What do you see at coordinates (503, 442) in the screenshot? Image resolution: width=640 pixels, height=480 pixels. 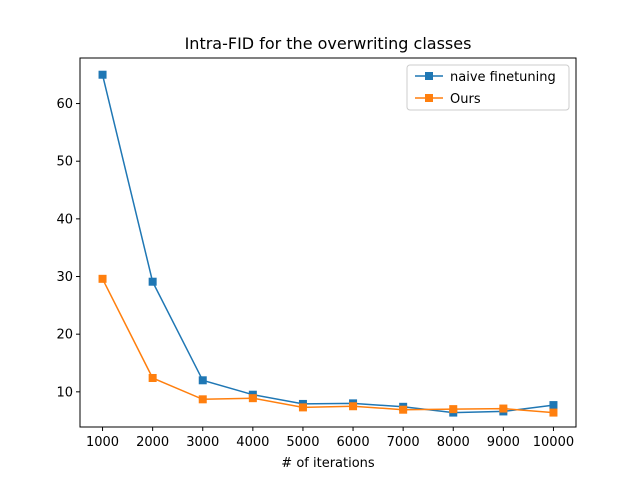 I see `x-tick-label: 9000` at bounding box center [503, 442].